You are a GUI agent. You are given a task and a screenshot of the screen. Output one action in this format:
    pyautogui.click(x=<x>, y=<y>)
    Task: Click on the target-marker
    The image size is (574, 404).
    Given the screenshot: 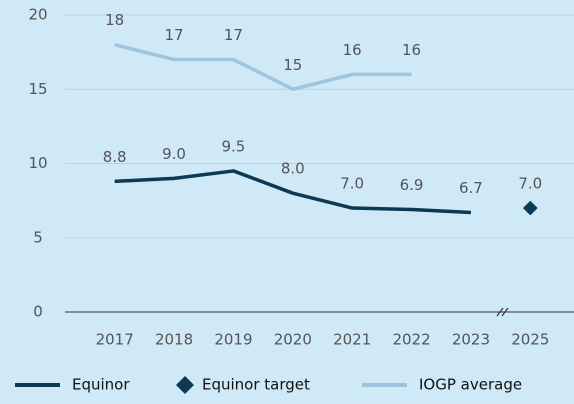 What is the action you would take?
    pyautogui.click(x=530, y=208)
    